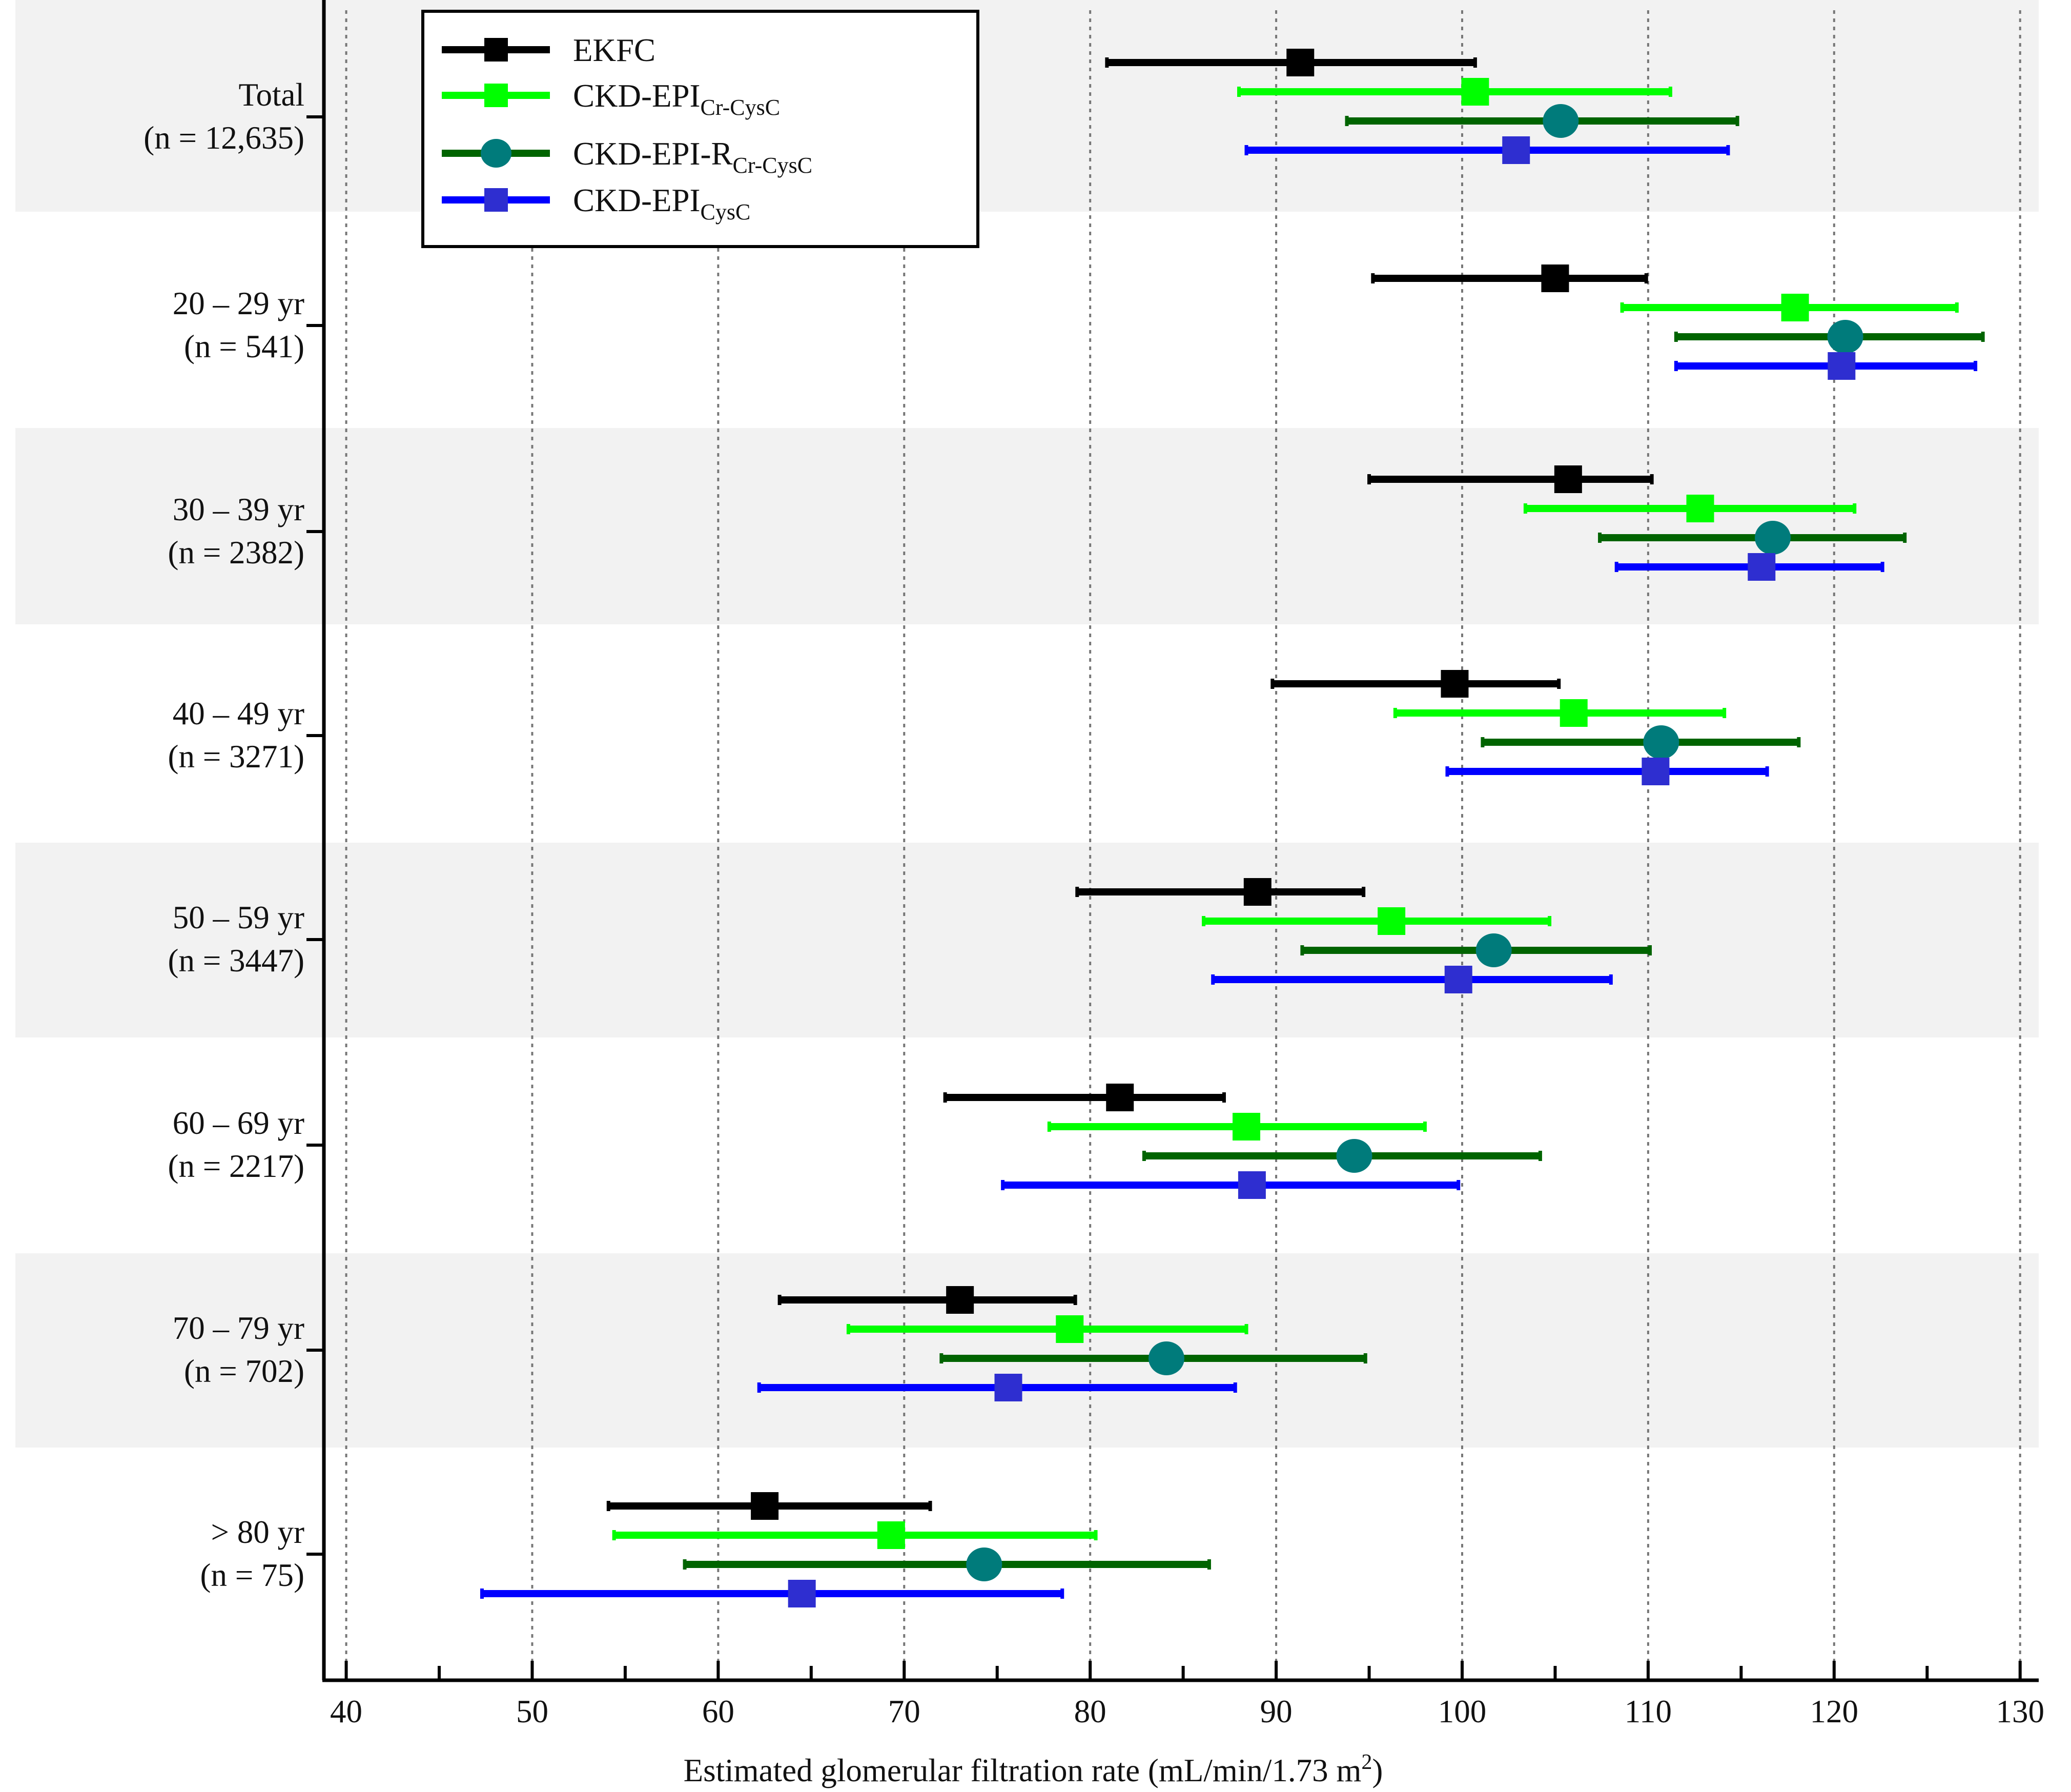 The height and width of the screenshot is (1792, 2071). Describe the element at coordinates (271, 95) in the screenshot. I see `group-label: Total` at that location.